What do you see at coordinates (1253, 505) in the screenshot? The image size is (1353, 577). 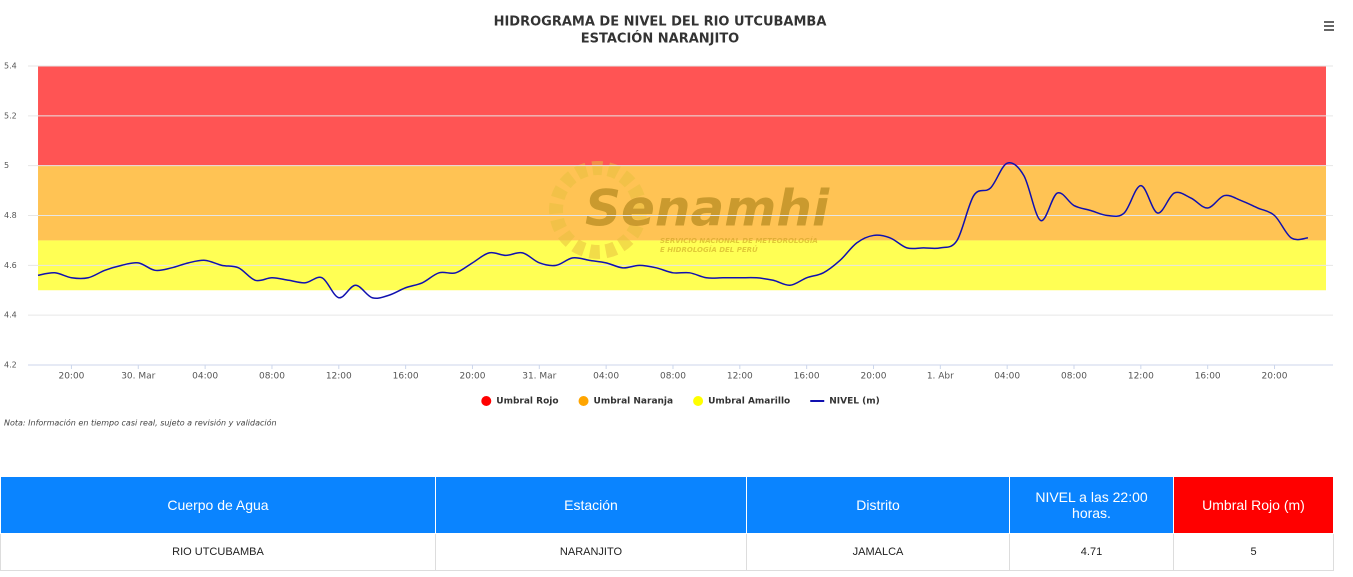 I see `header-cell: Umbral Rojo (m)` at bounding box center [1253, 505].